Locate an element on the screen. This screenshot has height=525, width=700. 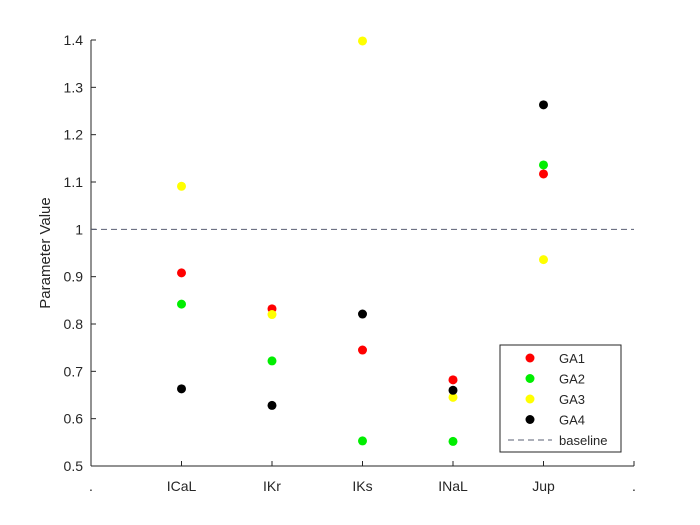
point-ga1-jup is located at coordinates (543, 174).